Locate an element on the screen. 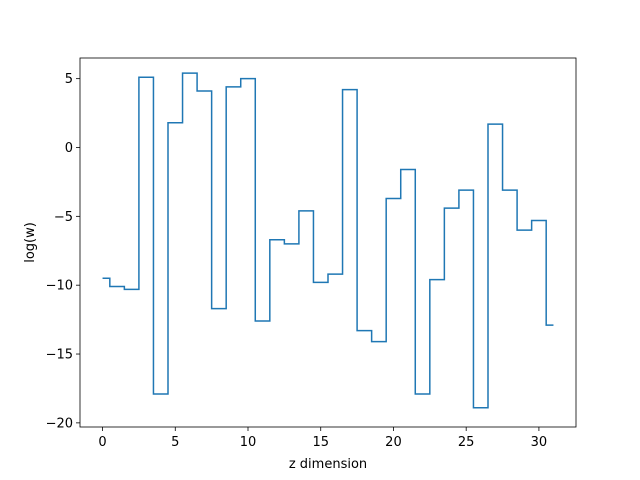 The height and width of the screenshot is (480, 640). y-tick-label: −20 is located at coordinates (59, 423).